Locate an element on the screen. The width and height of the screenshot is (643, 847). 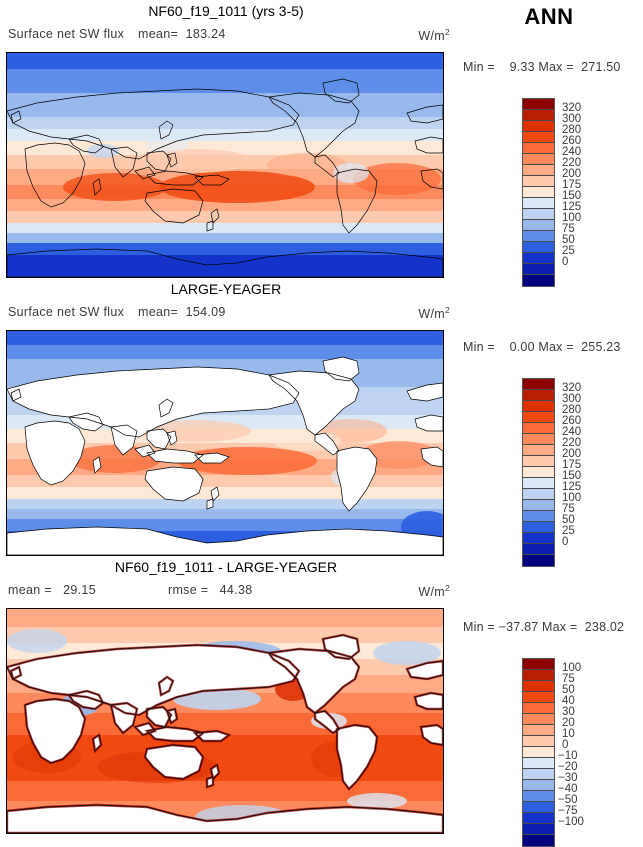
colorbar-tick-label: 40 is located at coordinates (568, 701).